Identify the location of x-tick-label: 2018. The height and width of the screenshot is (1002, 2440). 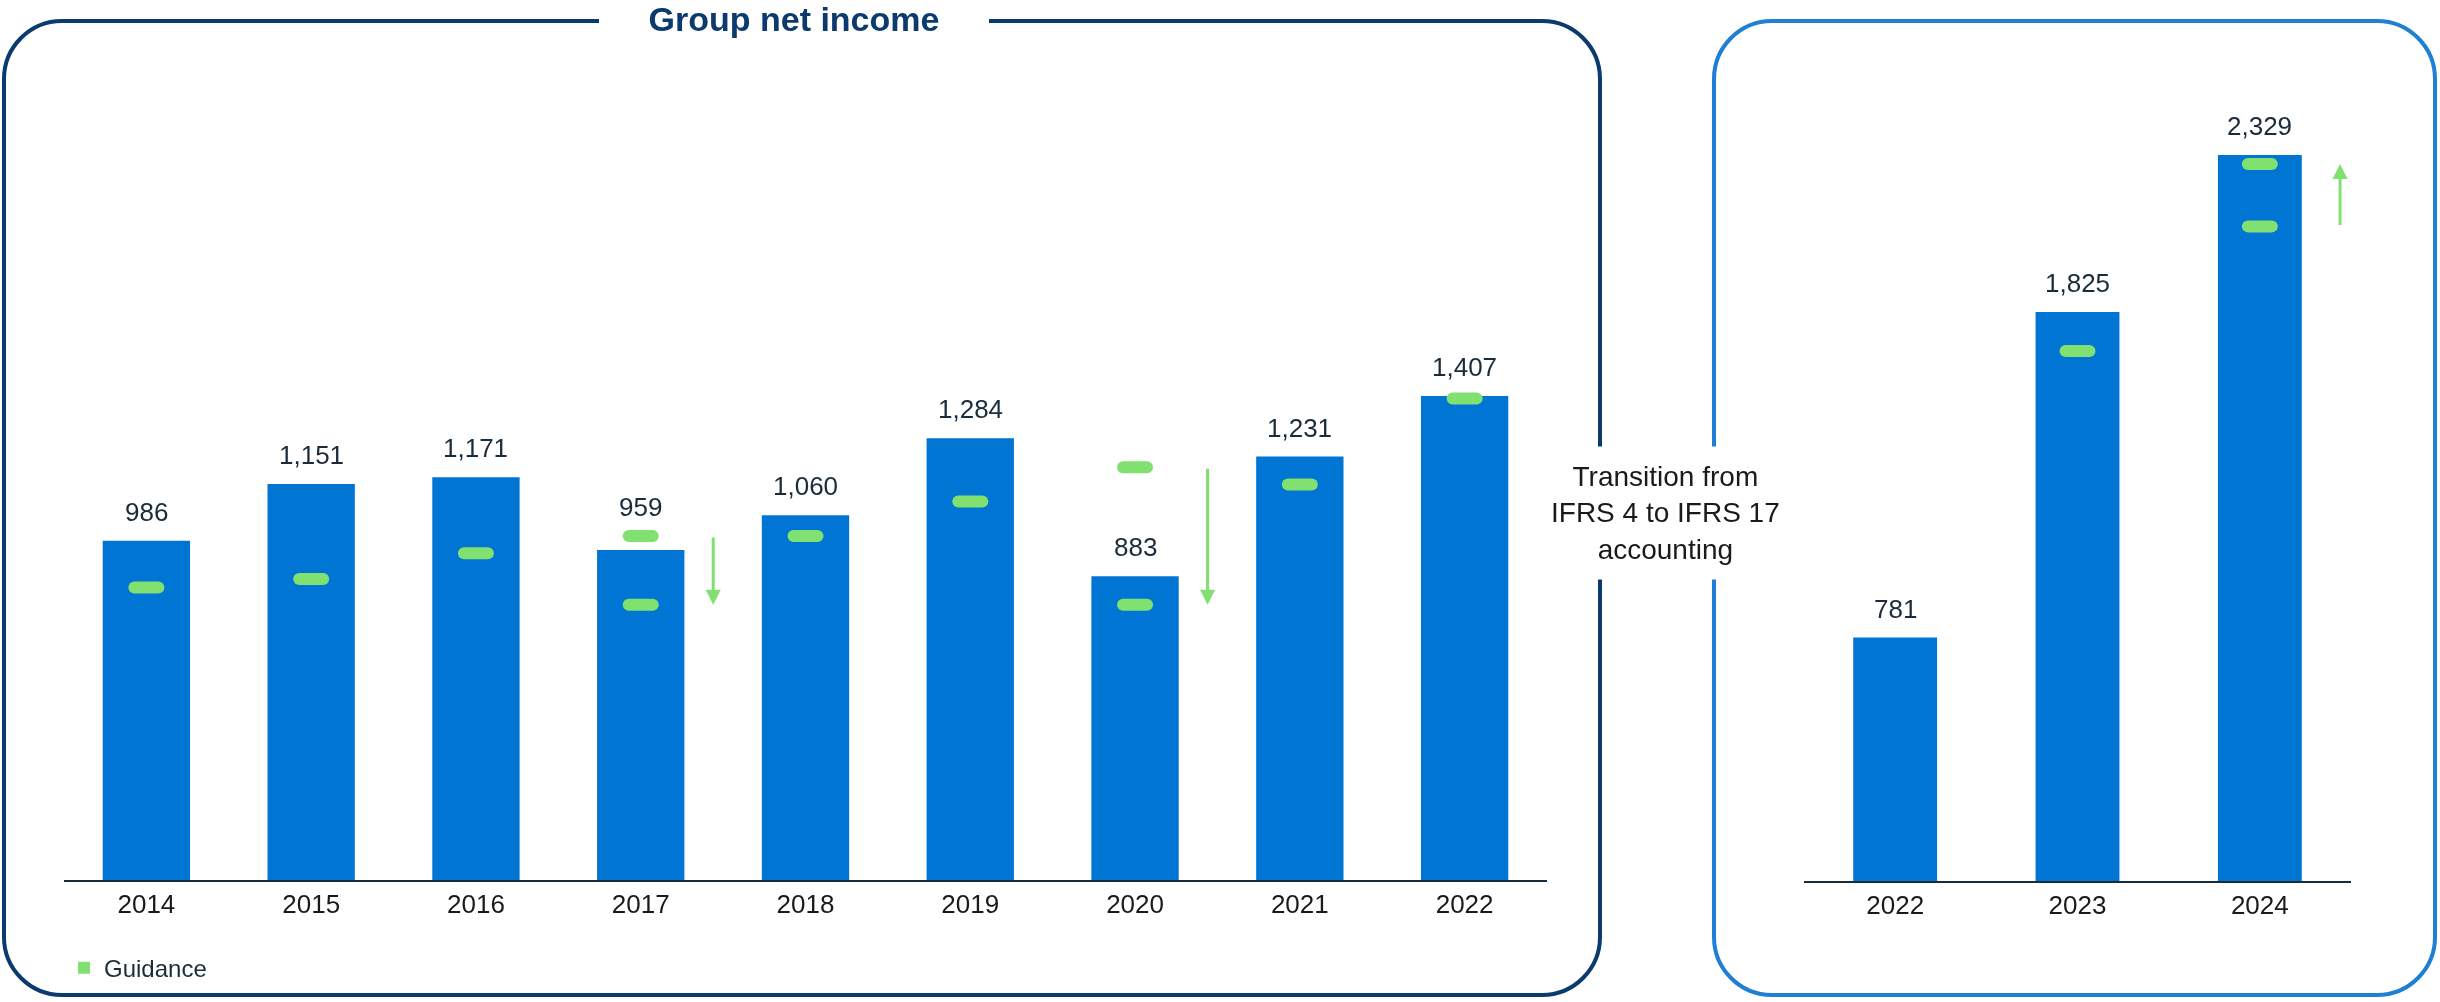
(805, 904).